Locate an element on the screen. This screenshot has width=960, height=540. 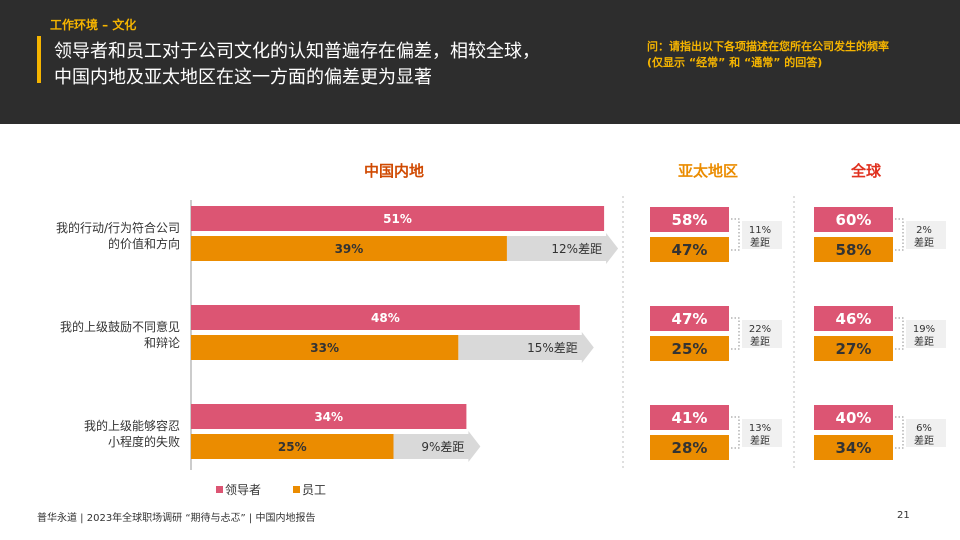
bar-label-employees-mainland-3: 25% is located at coordinates (292, 447).